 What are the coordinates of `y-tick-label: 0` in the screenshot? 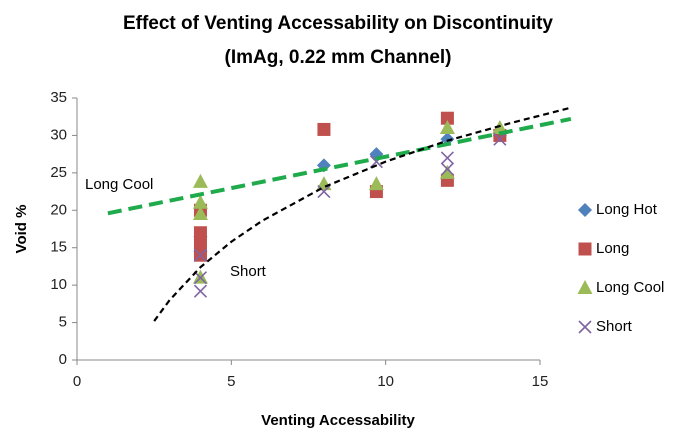 It's located at (63, 359).